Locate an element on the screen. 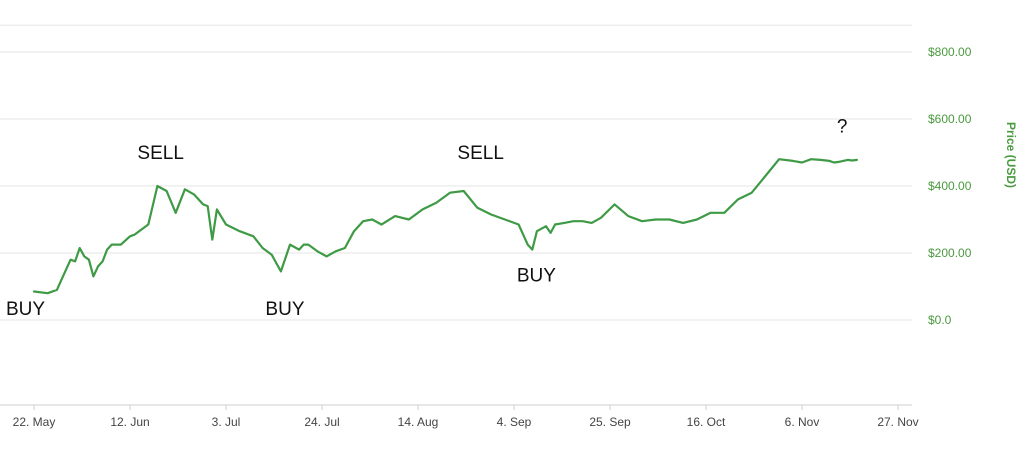 Image resolution: width=1024 pixels, height=452 pixels. x-tick-label: 12. Jun is located at coordinates (129, 422).